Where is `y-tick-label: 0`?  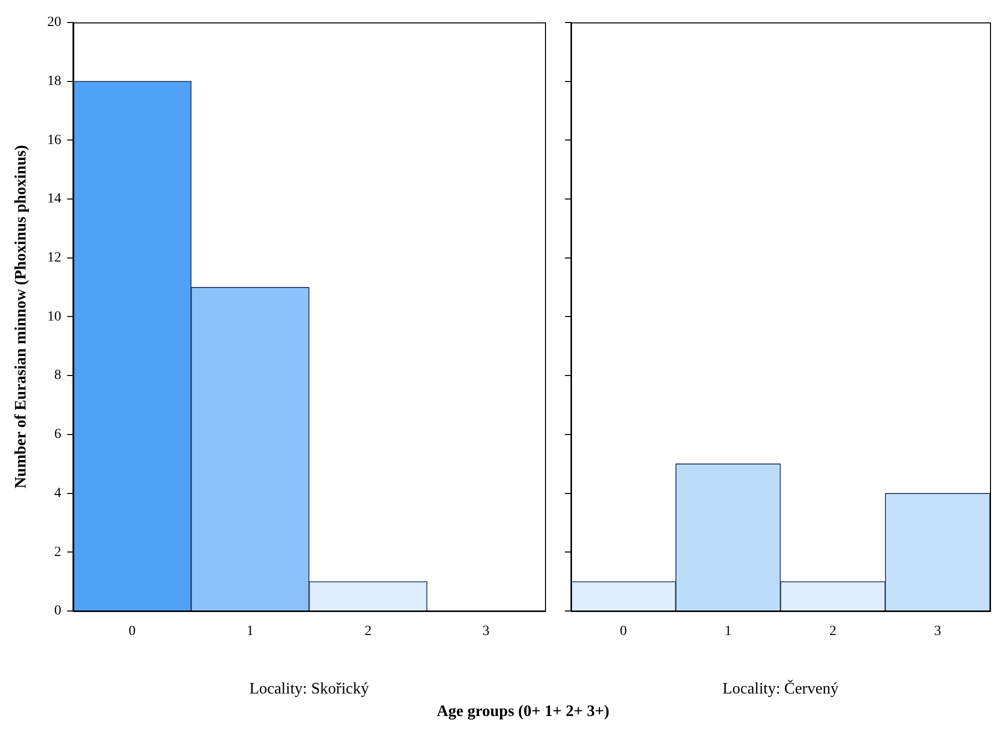
y-tick-label: 0 is located at coordinates (58, 611).